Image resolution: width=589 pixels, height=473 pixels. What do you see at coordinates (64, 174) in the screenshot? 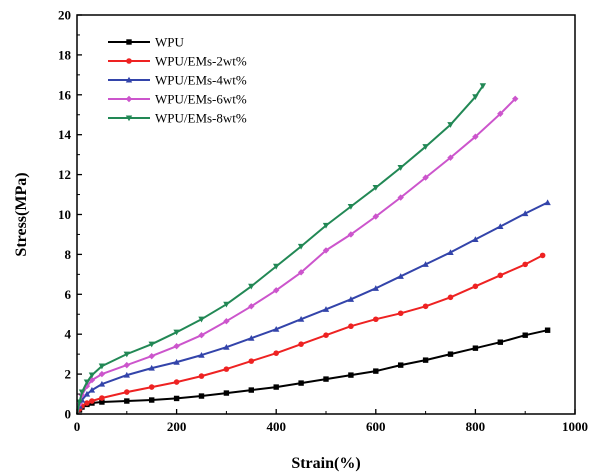
I see `y-tick-label: 12` at bounding box center [64, 174].